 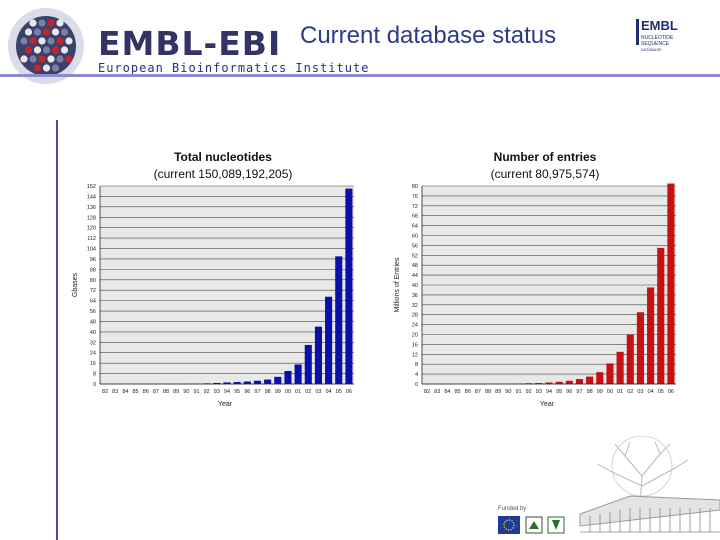 I want to click on y-tick-label: 32, so click(x=415, y=306).